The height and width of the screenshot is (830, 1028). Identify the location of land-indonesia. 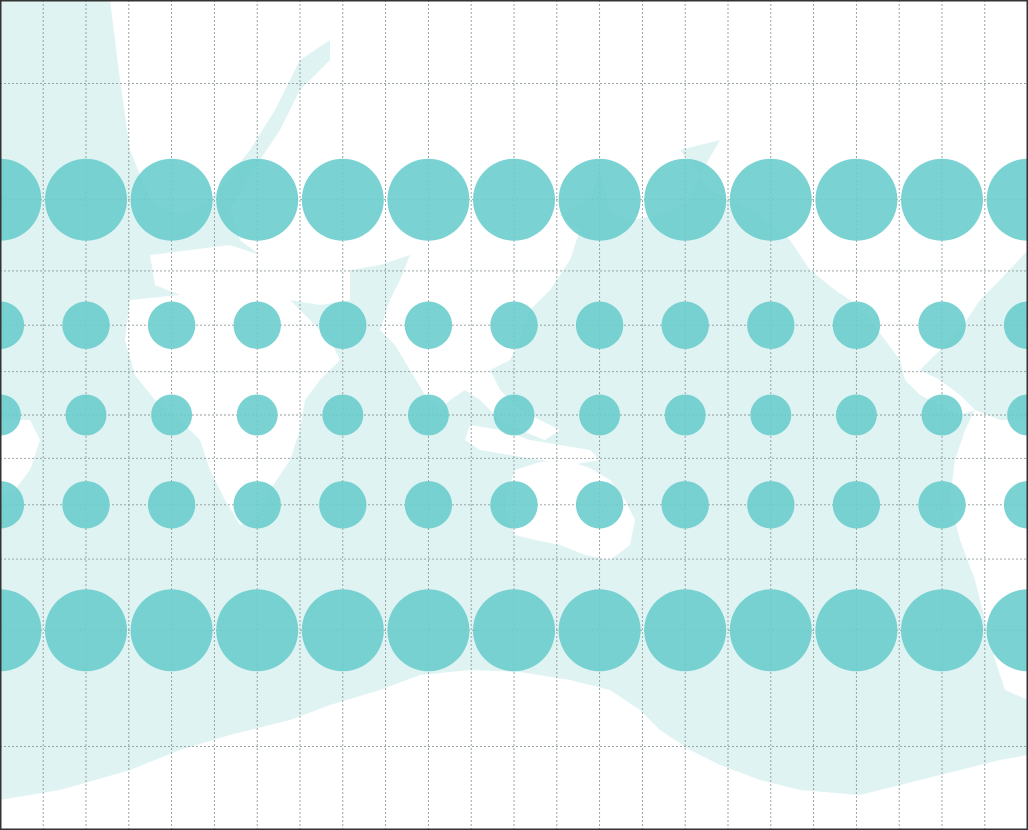
(532, 445).